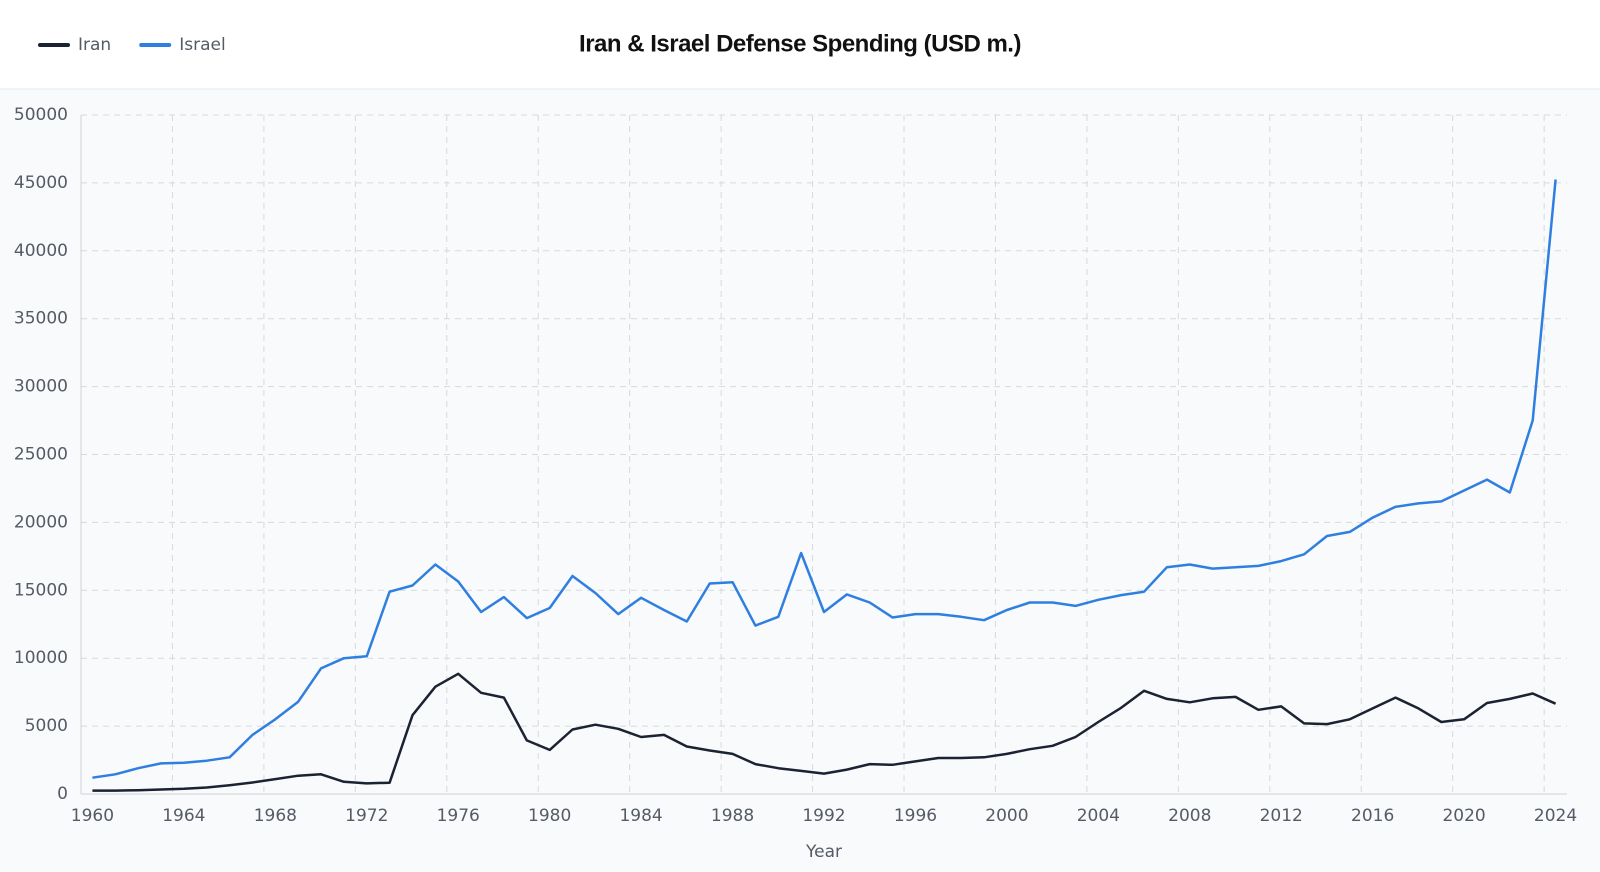  I want to click on legend-label: Israel, so click(202, 45).